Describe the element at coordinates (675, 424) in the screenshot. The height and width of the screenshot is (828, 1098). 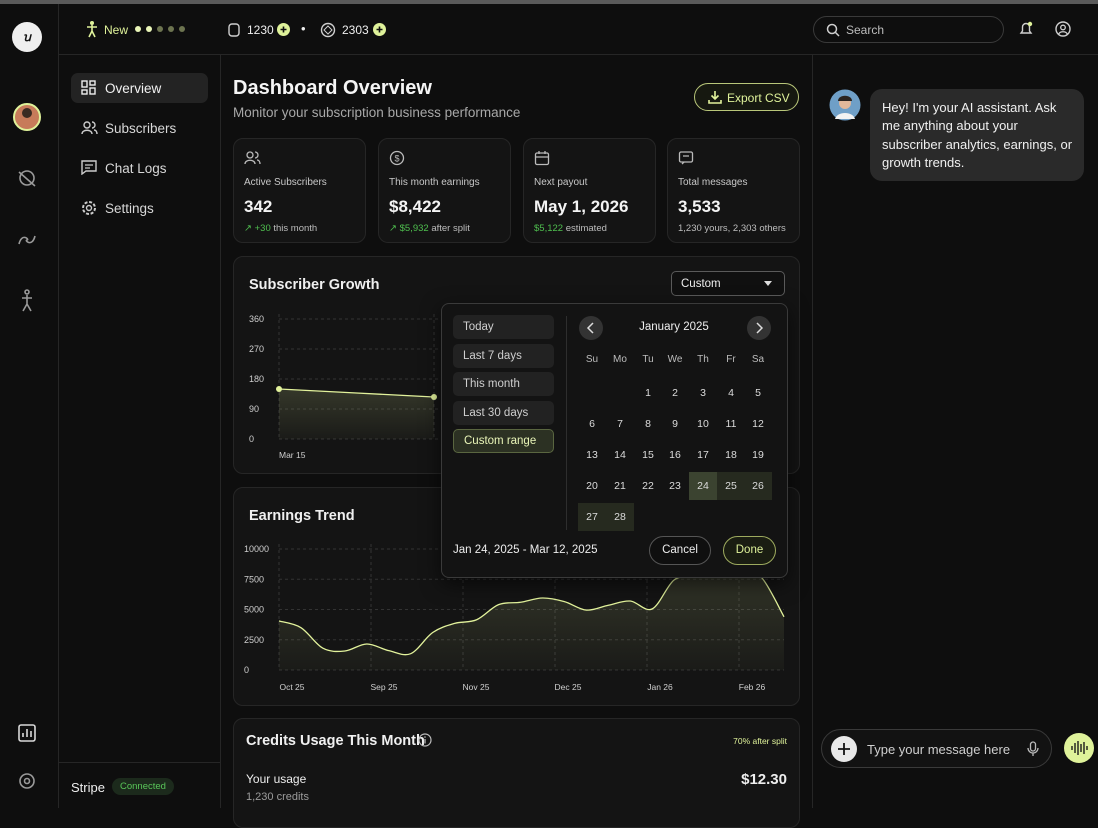
I see `calendar-day: 9` at that location.